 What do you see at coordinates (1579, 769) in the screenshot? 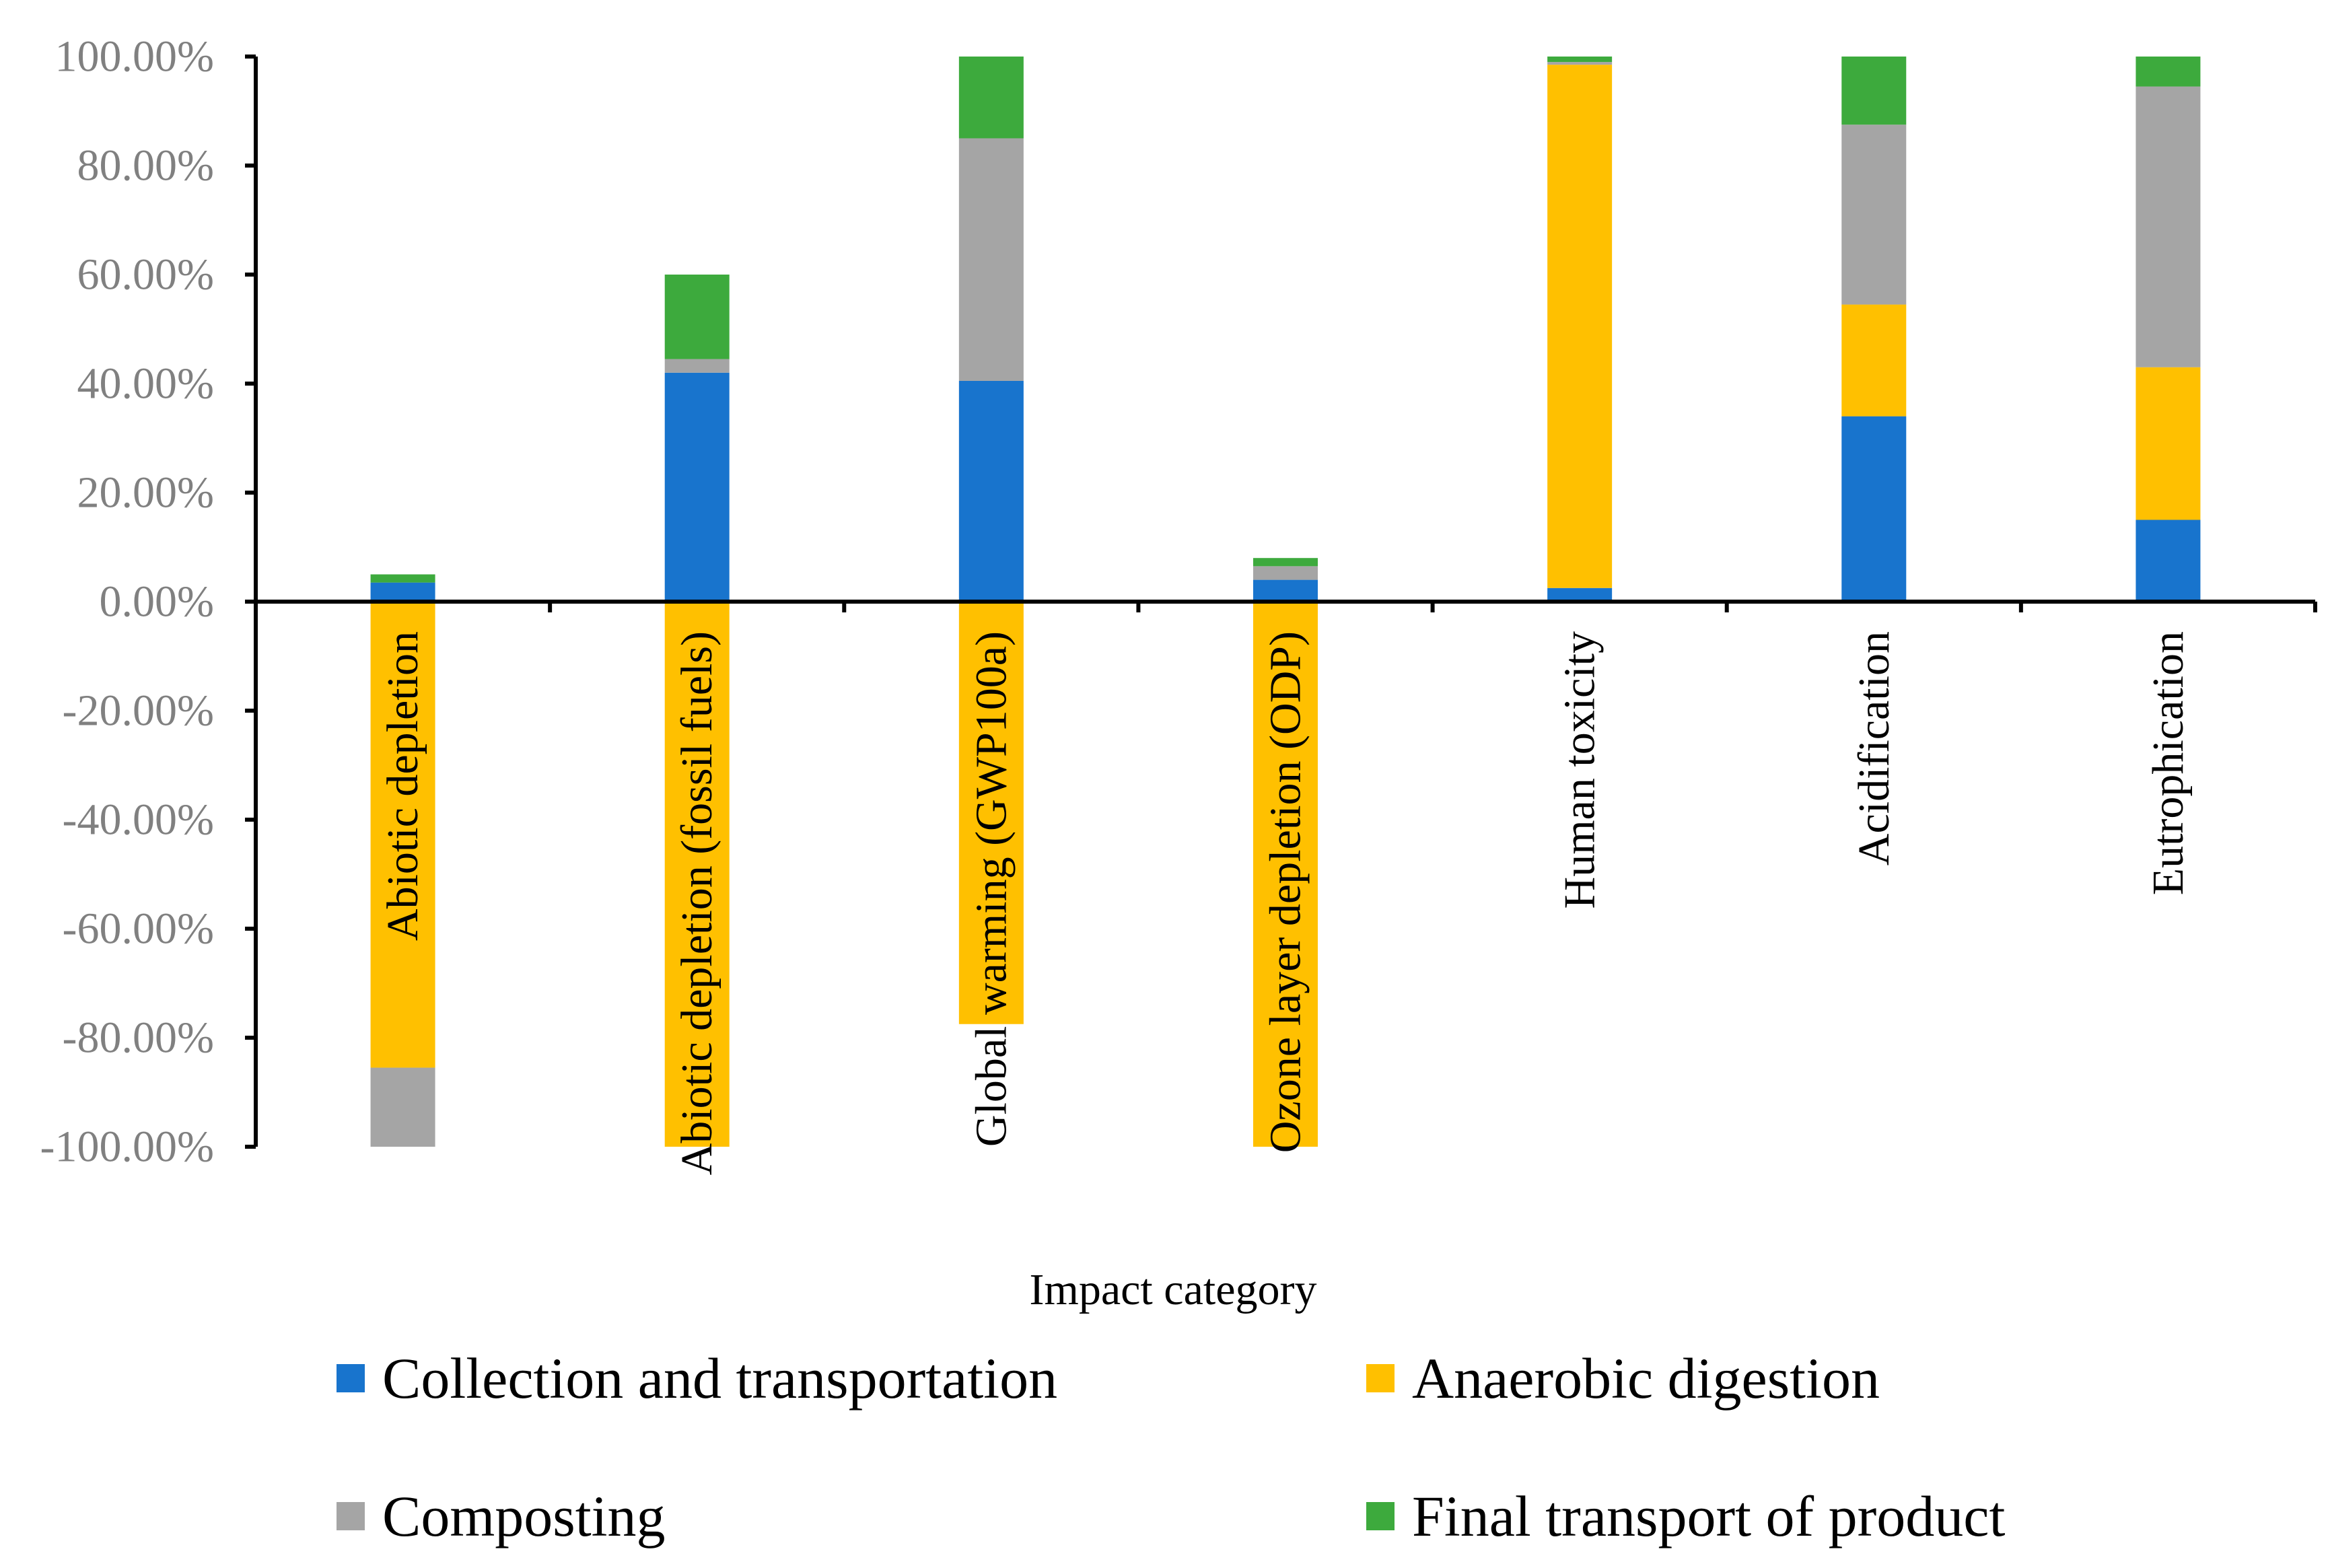
I see `category-label: Human toxicity` at bounding box center [1579, 769].